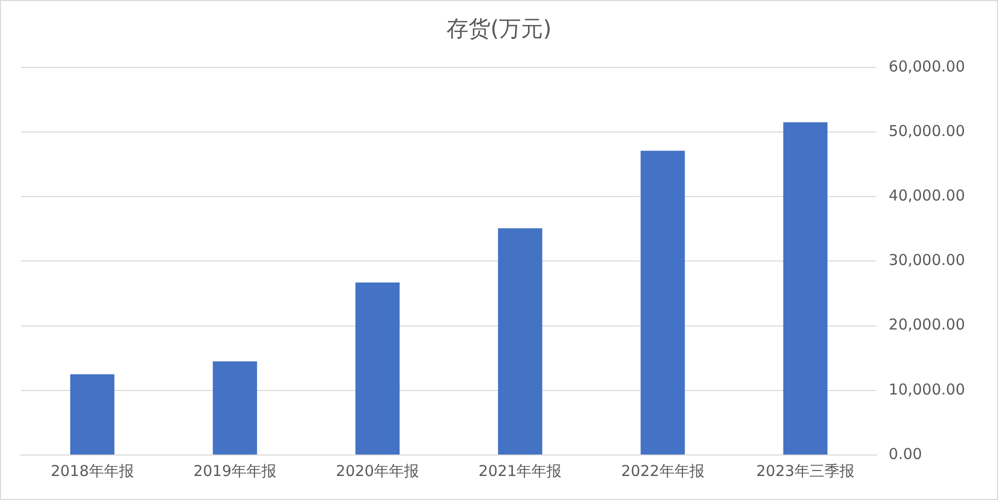  What do you see at coordinates (499, 29) in the screenshot?
I see `chart-title: 存货(万元)` at bounding box center [499, 29].